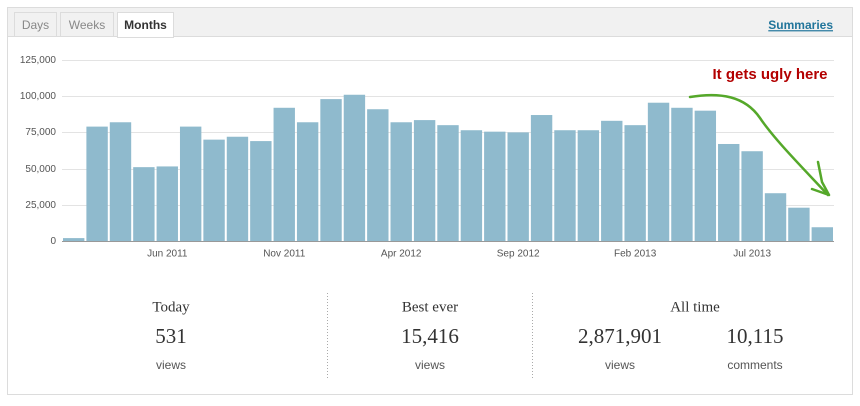 The image size is (860, 406). I want to click on tab-label: Days, so click(35, 25).